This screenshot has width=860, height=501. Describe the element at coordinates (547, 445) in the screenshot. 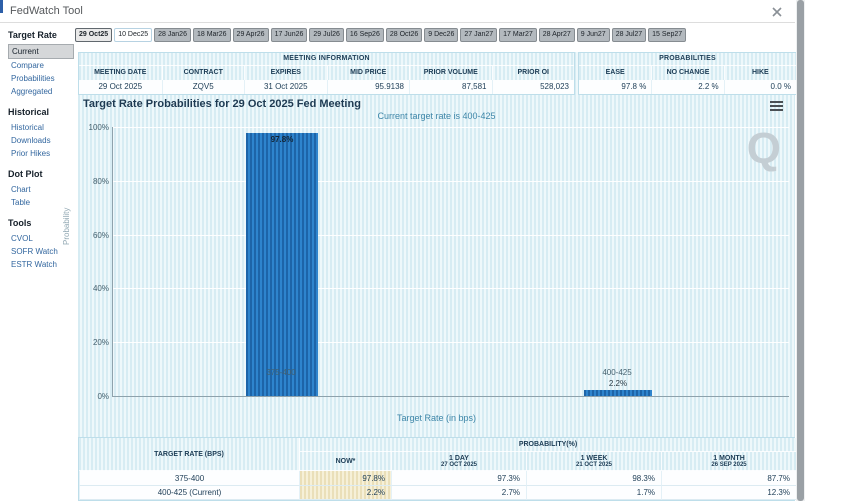

I see `probability-group-header: PROBABILITY(%)` at that location.